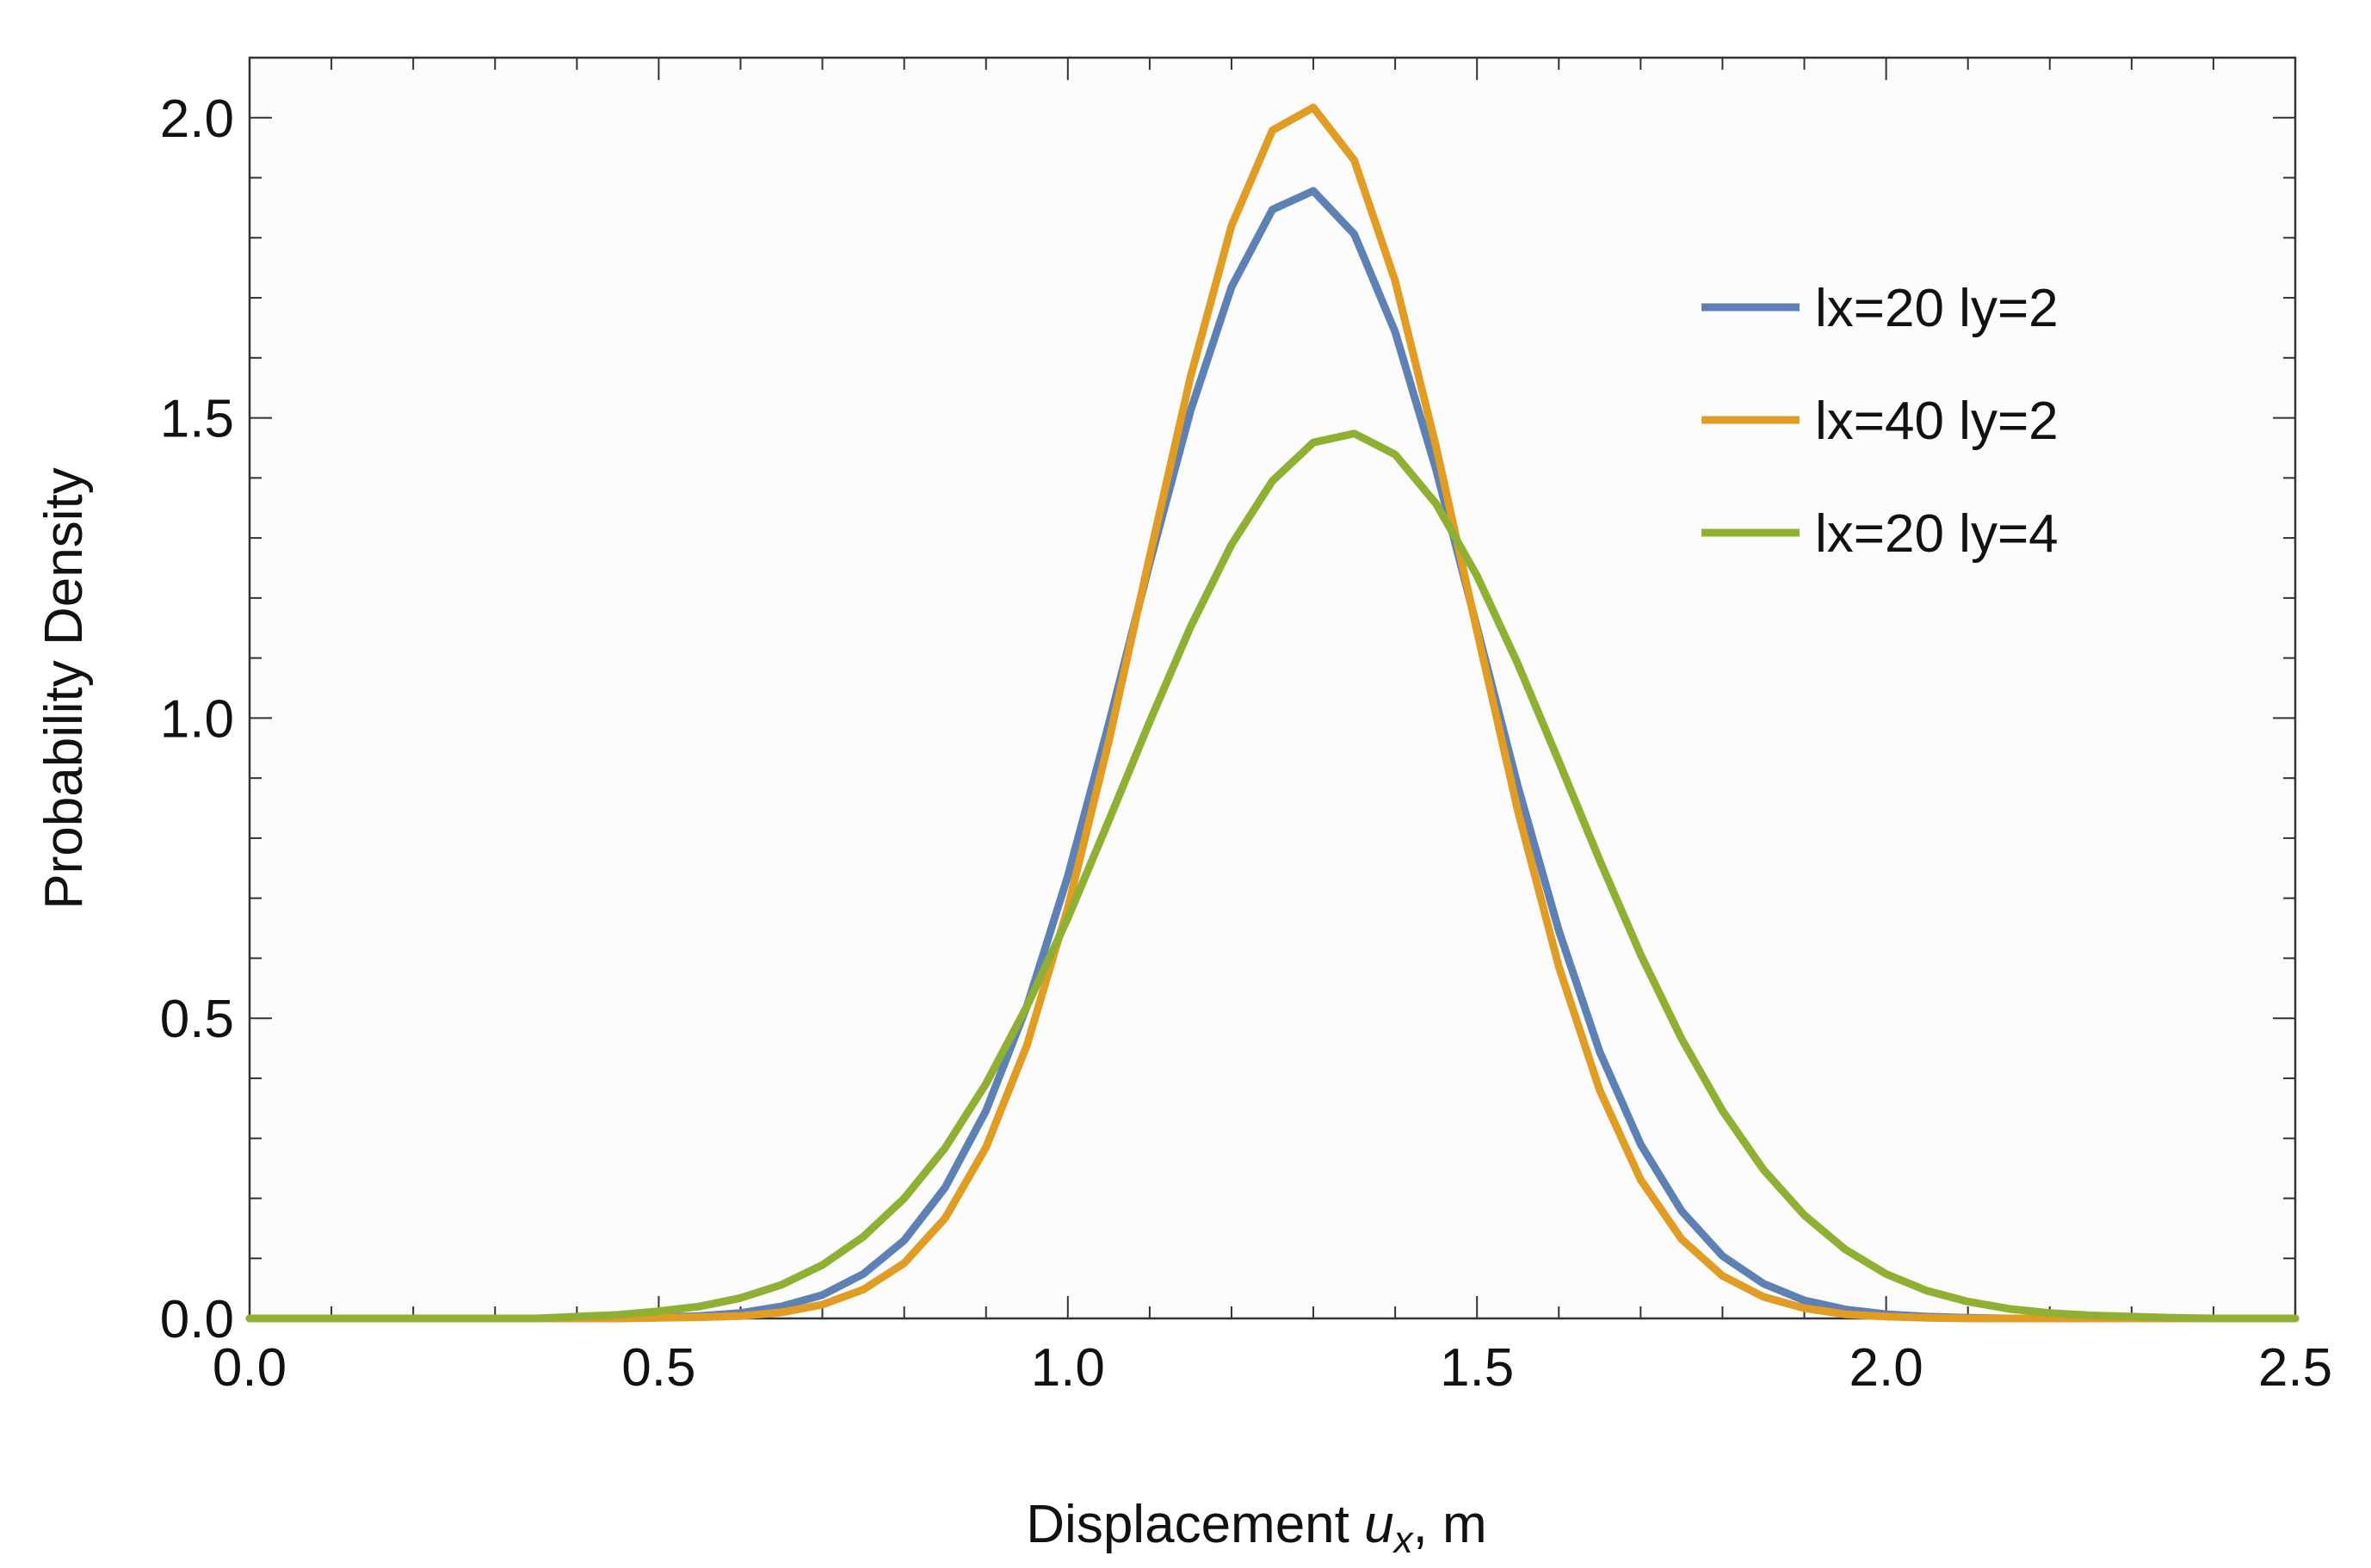 This screenshot has width=2371, height=1568. Describe the element at coordinates (1378, 1525) in the screenshot. I see `x-label-variable: u` at that location.